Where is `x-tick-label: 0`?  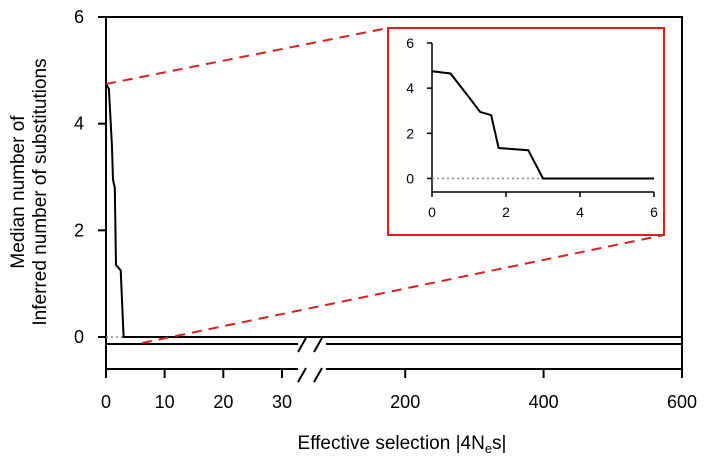
x-tick-label: 0 is located at coordinates (106, 402).